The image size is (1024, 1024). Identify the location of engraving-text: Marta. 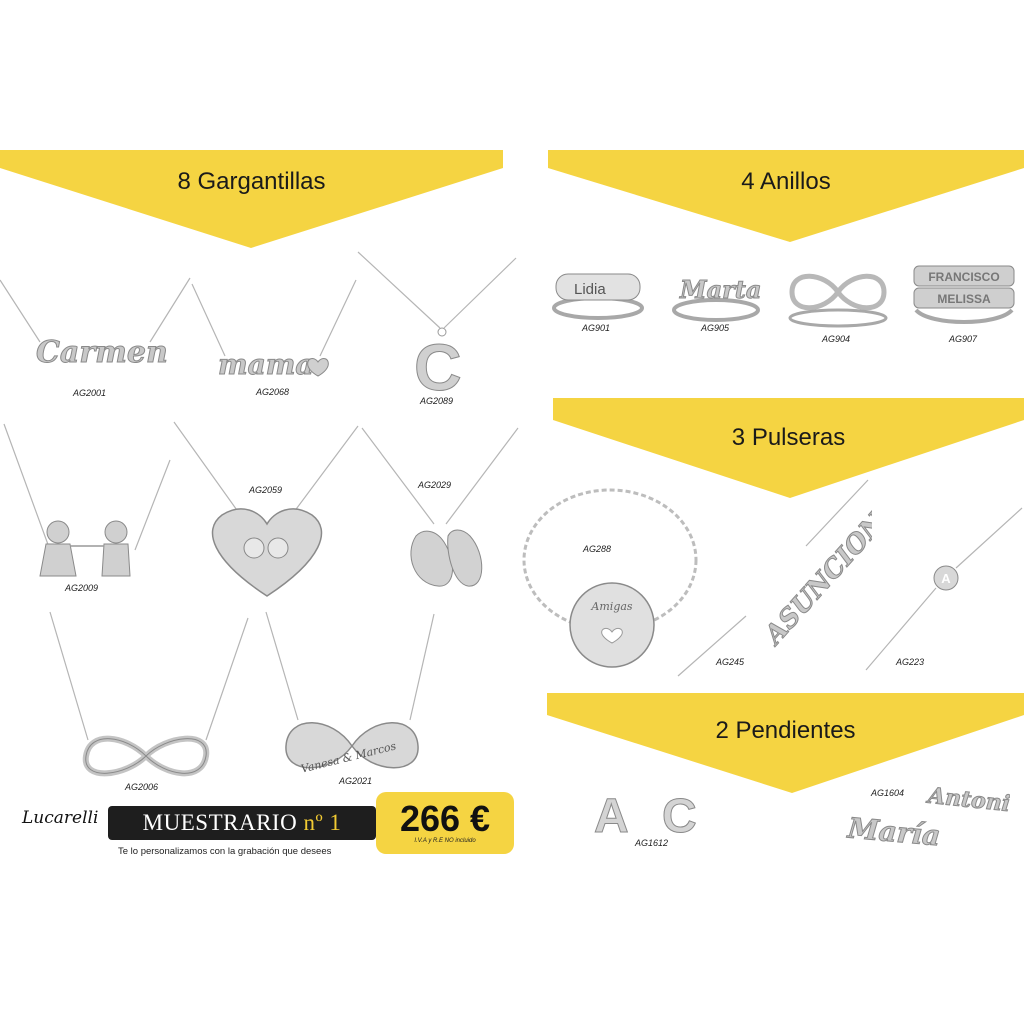
(720, 289).